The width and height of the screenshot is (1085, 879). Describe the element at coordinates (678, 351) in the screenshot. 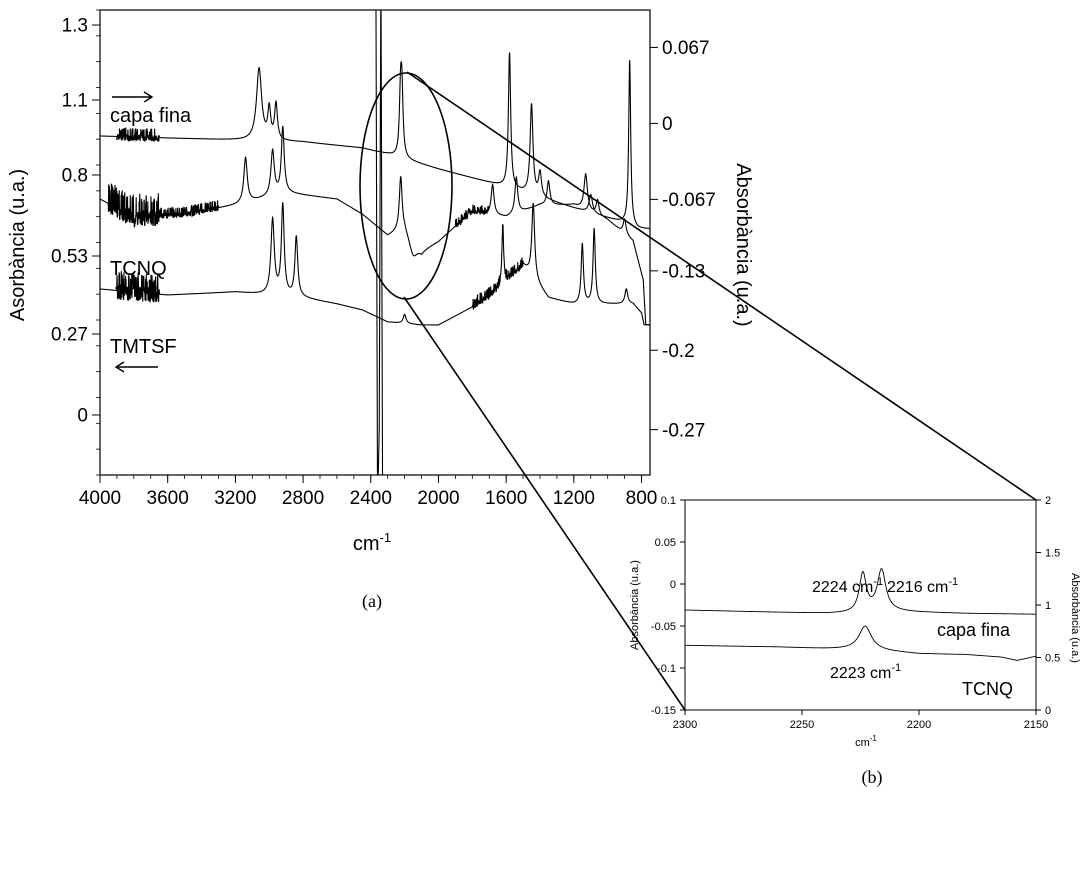

I see `y-right-tick-label: -0.2` at that location.